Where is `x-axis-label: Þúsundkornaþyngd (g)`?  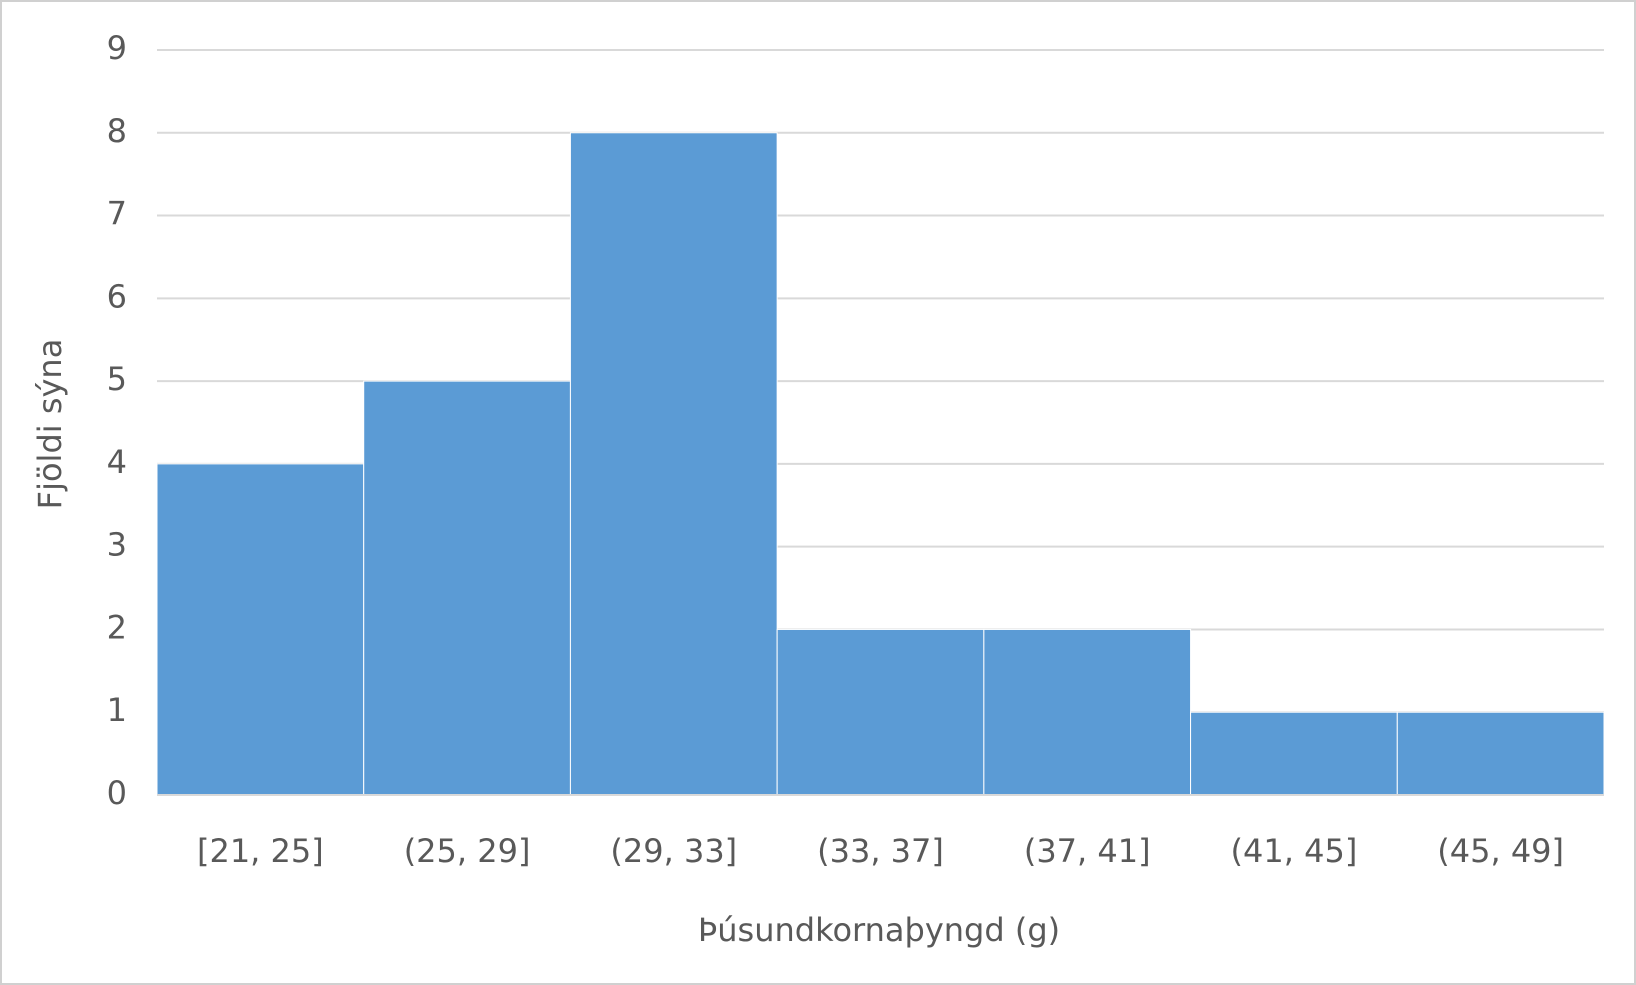 x-axis-label: Þúsundkornaþyngd (g) is located at coordinates (879, 930).